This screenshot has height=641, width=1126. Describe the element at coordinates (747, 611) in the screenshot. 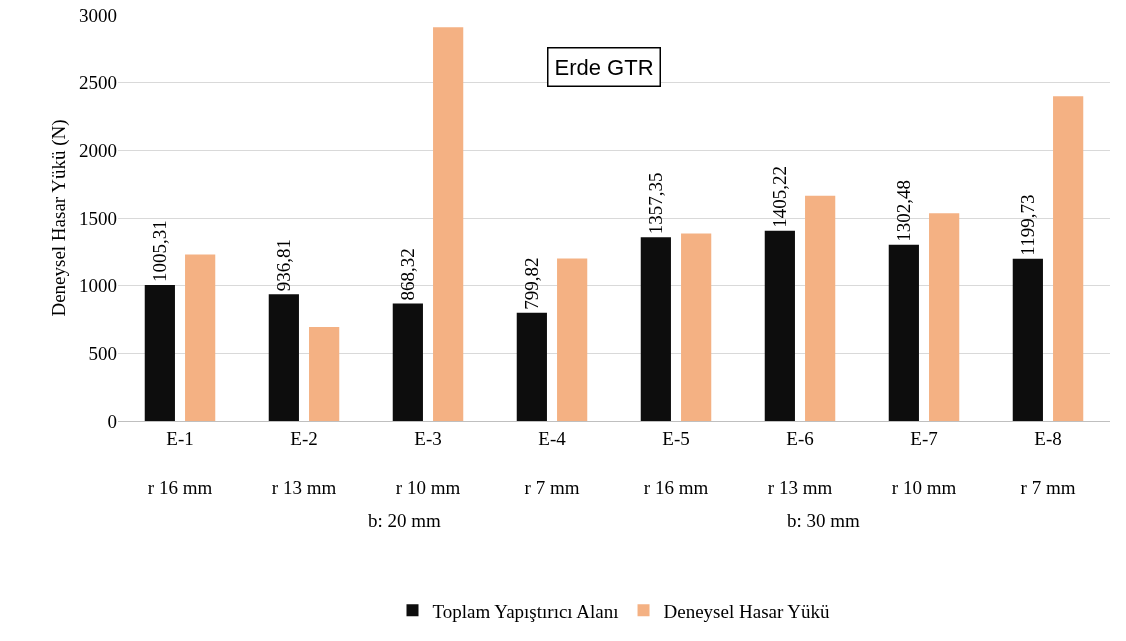

I see `legend-label: Deneysel Hasar Yükü` at that location.